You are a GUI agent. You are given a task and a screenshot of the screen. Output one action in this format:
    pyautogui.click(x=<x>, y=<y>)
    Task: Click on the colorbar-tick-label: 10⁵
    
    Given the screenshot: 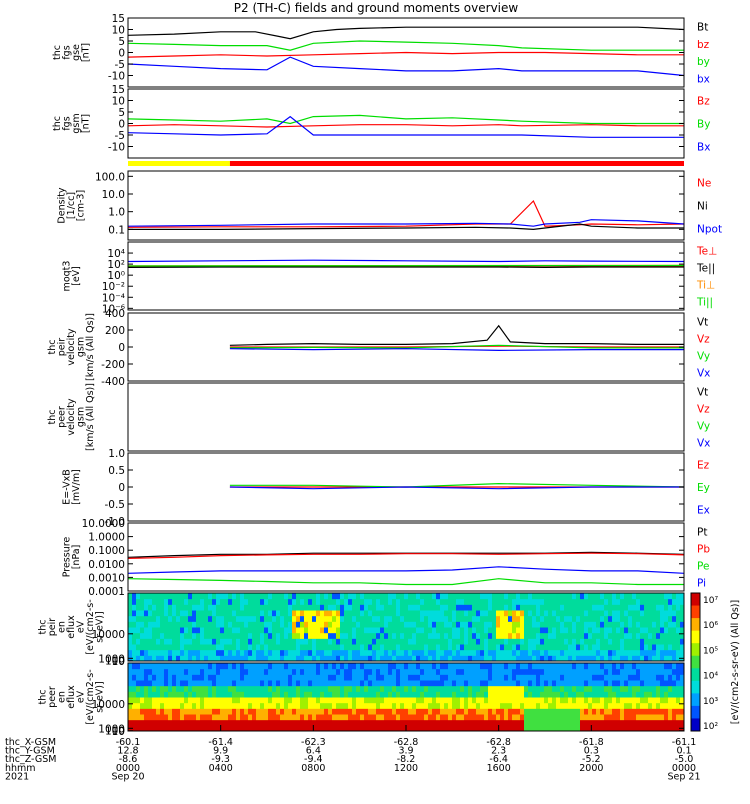 What is the action you would take?
    pyautogui.click(x=710, y=651)
    